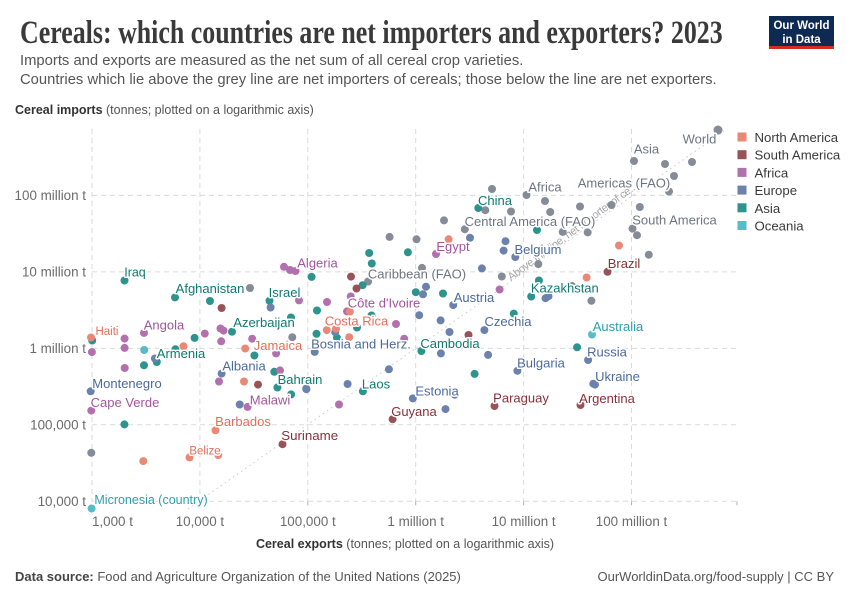 Image resolution: width=850 pixels, height=600 pixels. What do you see at coordinates (617, 376) in the screenshot?
I see `svg-text: Ukraine` at bounding box center [617, 376].